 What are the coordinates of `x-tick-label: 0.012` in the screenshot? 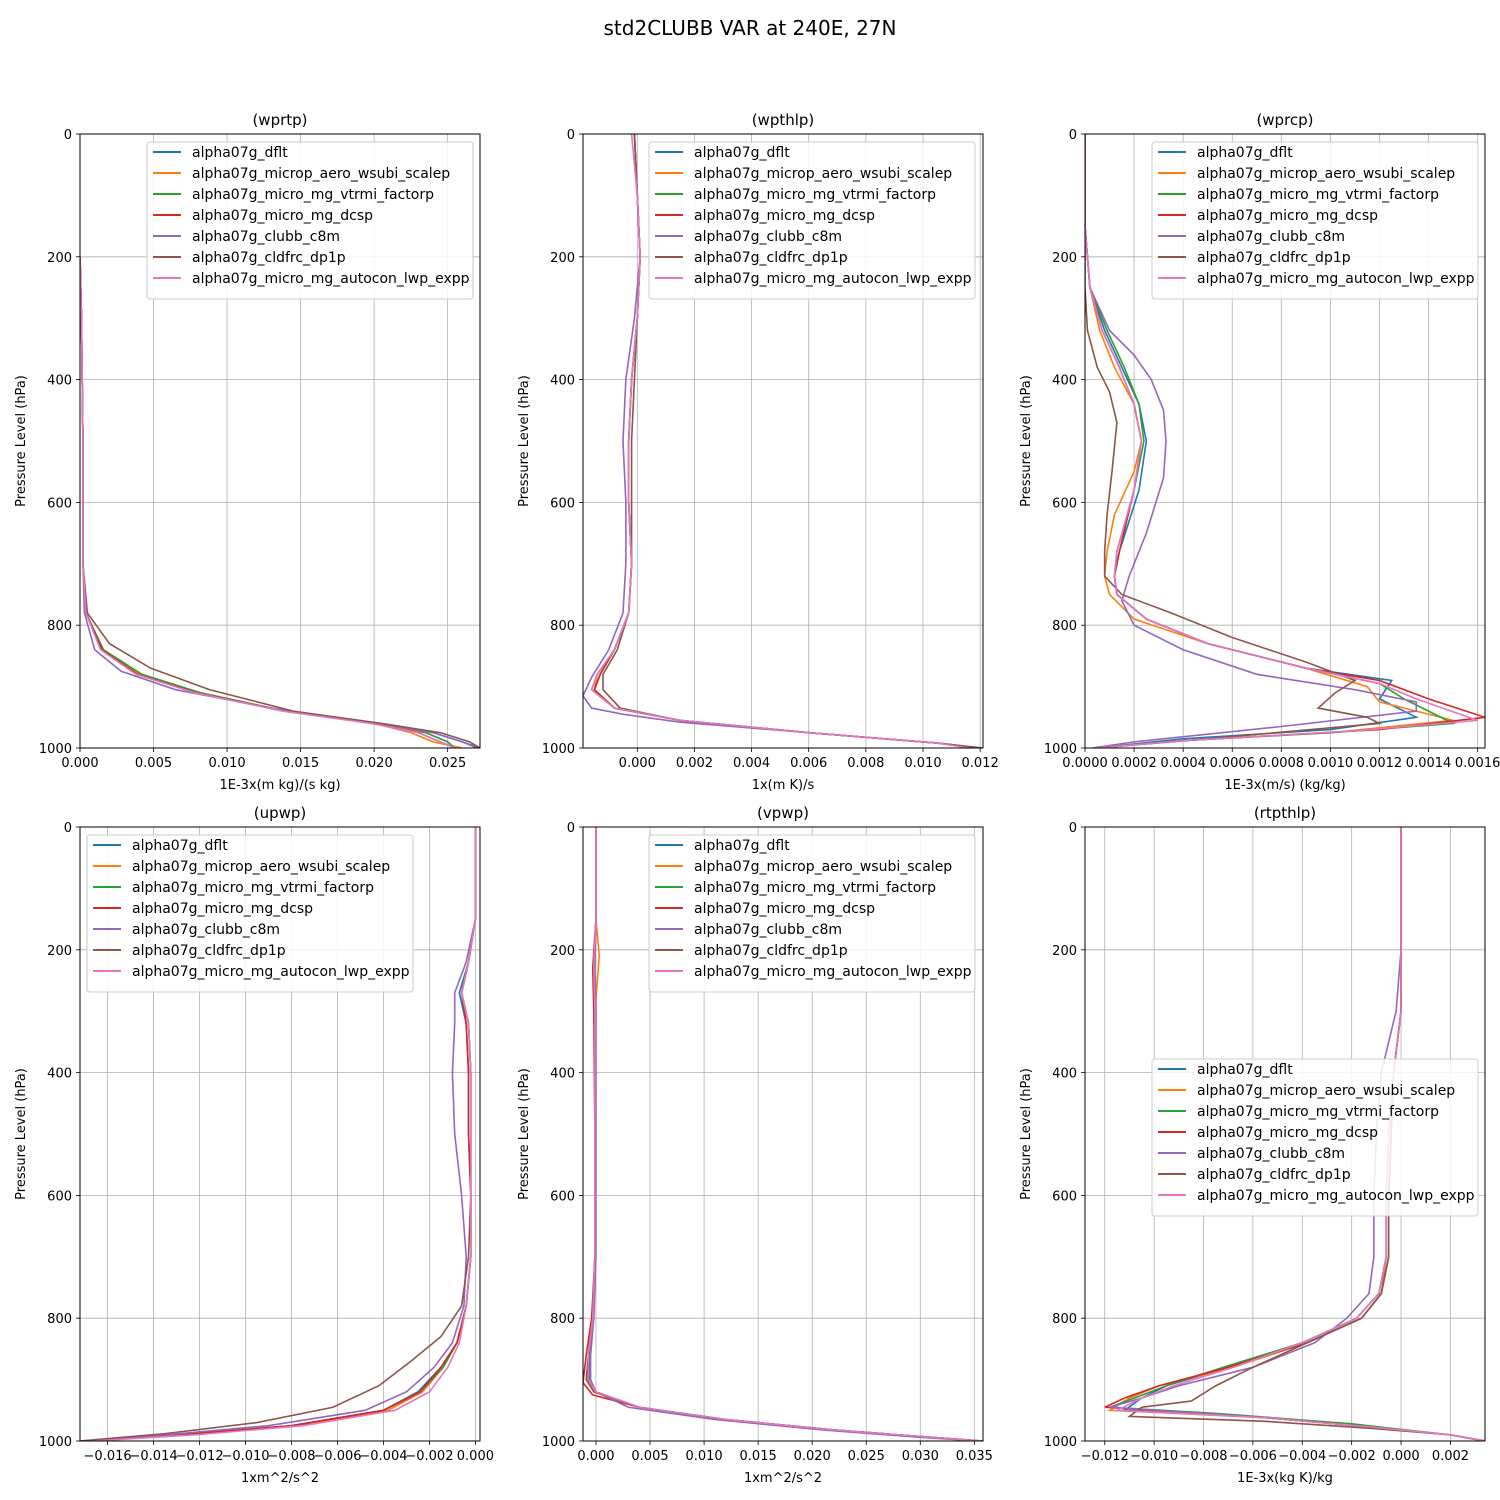 It's located at (980, 763).